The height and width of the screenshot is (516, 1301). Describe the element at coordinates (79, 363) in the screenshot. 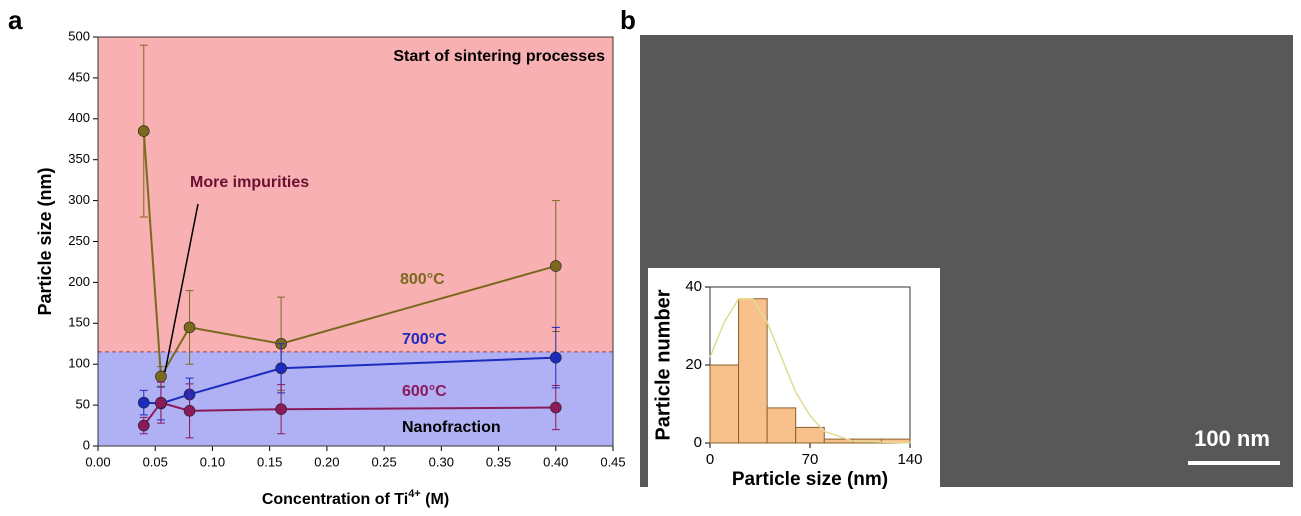

I see `y-tick-label: 100` at that location.